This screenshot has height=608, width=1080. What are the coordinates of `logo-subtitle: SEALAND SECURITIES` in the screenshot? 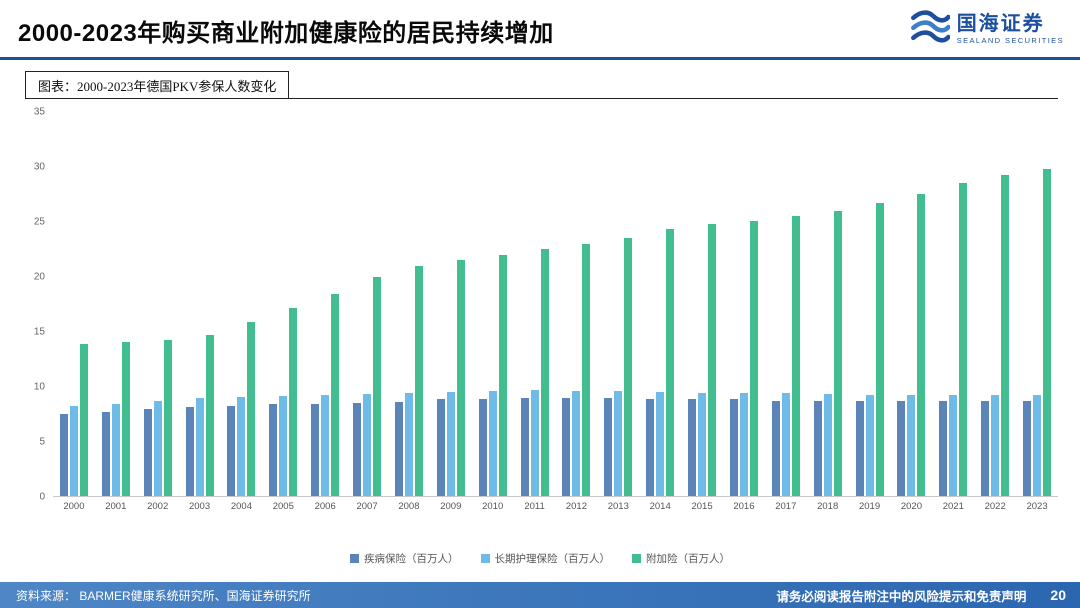 It's located at (1010, 41).